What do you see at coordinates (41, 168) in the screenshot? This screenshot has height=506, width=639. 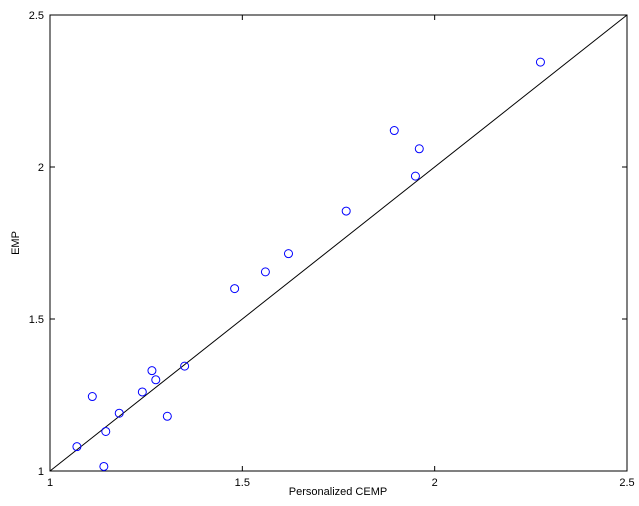 I see `y-tick-label: 2` at bounding box center [41, 168].